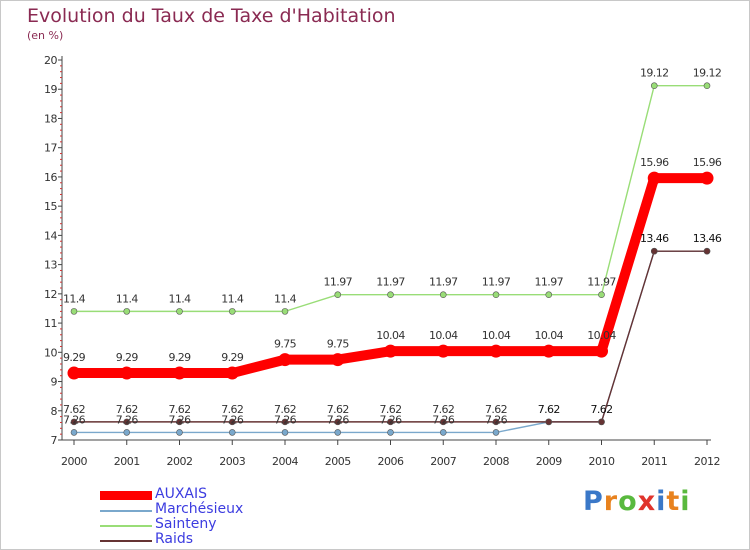 The height and width of the screenshot is (550, 750). What do you see at coordinates (180, 461) in the screenshot?
I see `x-tick-label: 2002` at bounding box center [180, 461].